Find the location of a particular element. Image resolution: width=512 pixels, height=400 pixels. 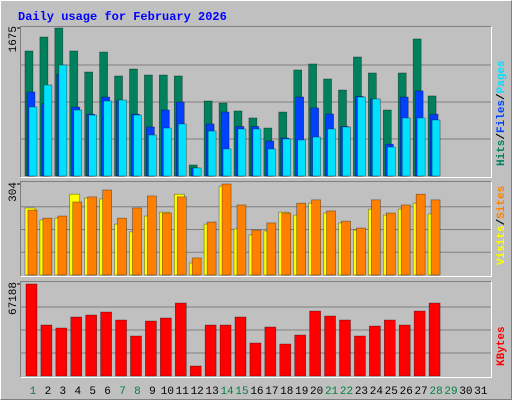

x-tick-label: 21 is located at coordinates (332, 392).